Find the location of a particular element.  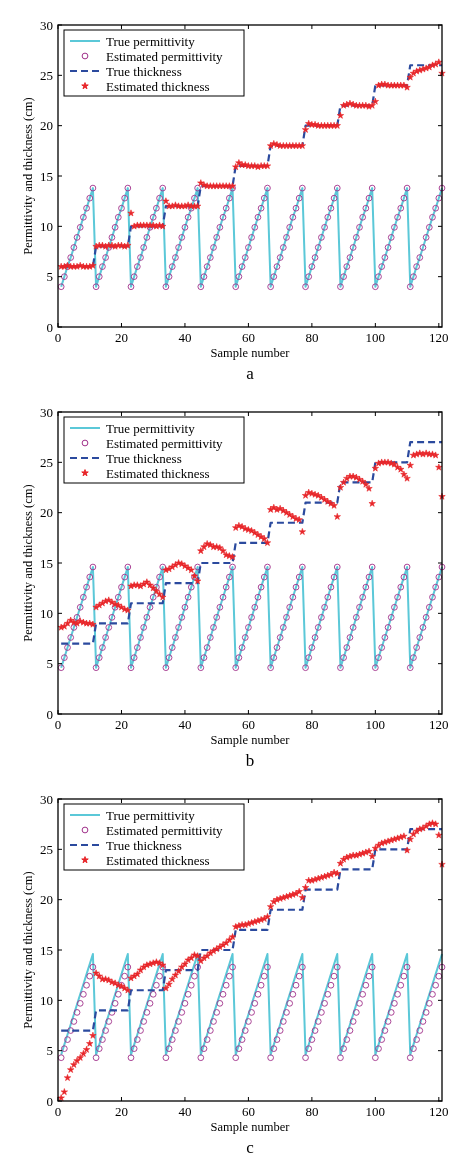

line-series is located at coordinates (251, 1004).